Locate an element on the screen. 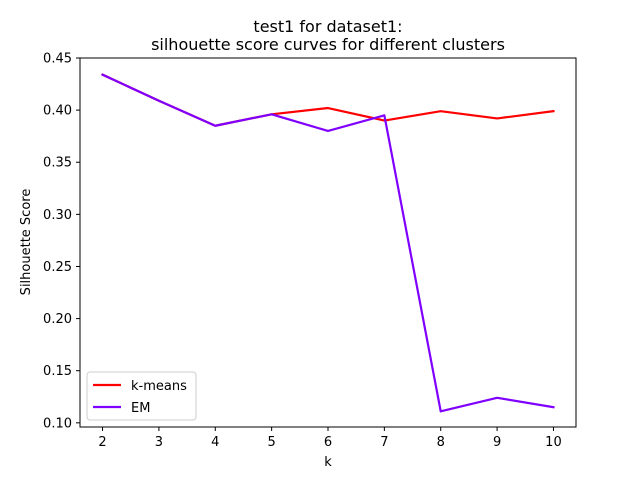 The height and width of the screenshot is (480, 640). x-tick-label: 10 is located at coordinates (553, 442).